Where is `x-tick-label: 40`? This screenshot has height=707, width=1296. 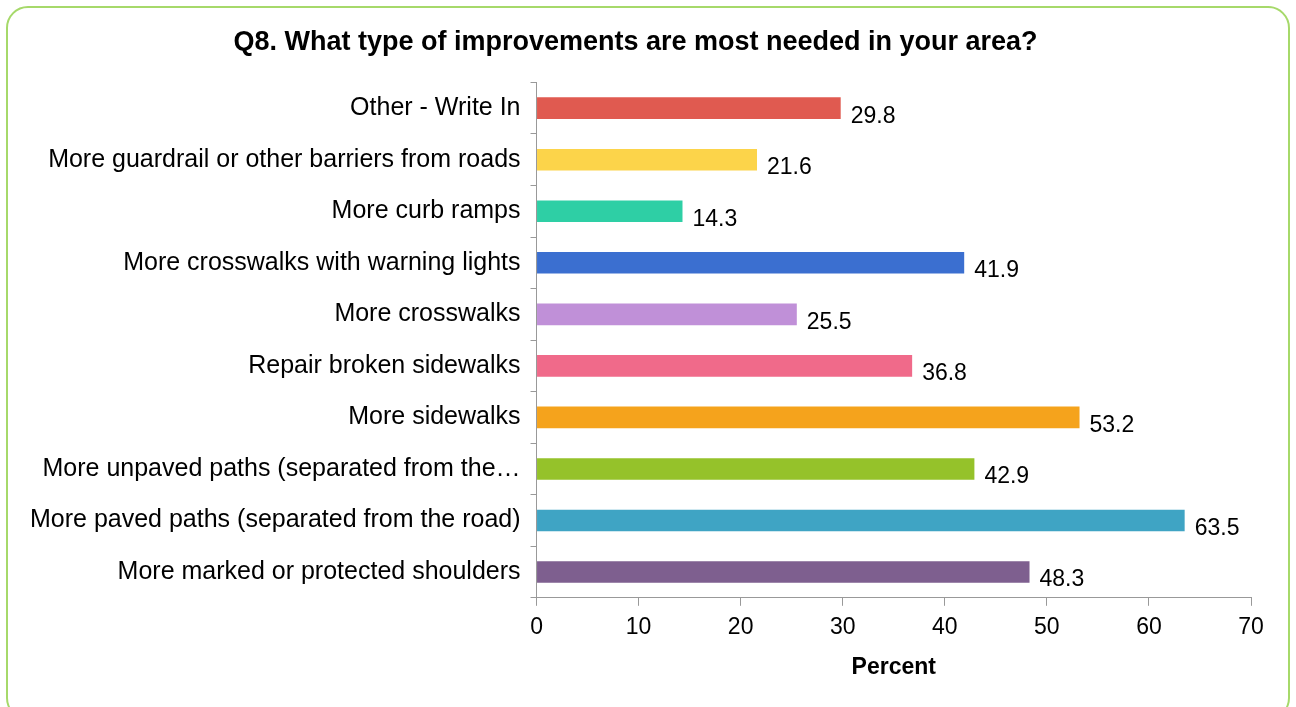
x-tick-label: 40 is located at coordinates (945, 625).